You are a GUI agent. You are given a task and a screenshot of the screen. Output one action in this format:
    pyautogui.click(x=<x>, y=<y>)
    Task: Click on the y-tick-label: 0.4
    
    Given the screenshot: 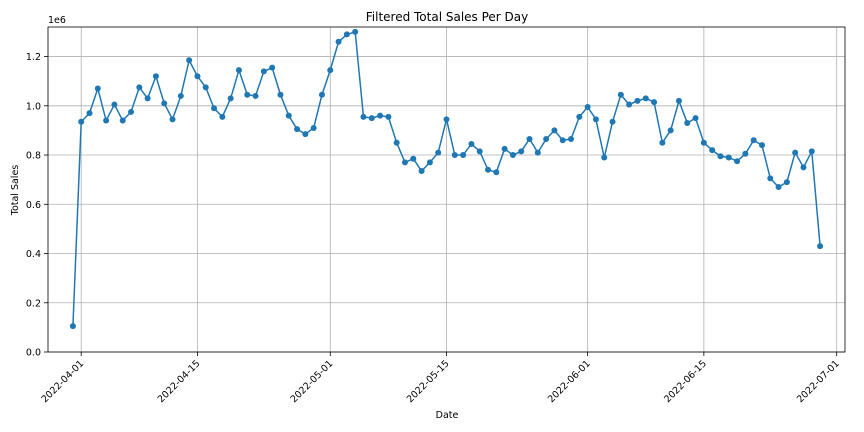 What is the action you would take?
    pyautogui.click(x=33, y=254)
    